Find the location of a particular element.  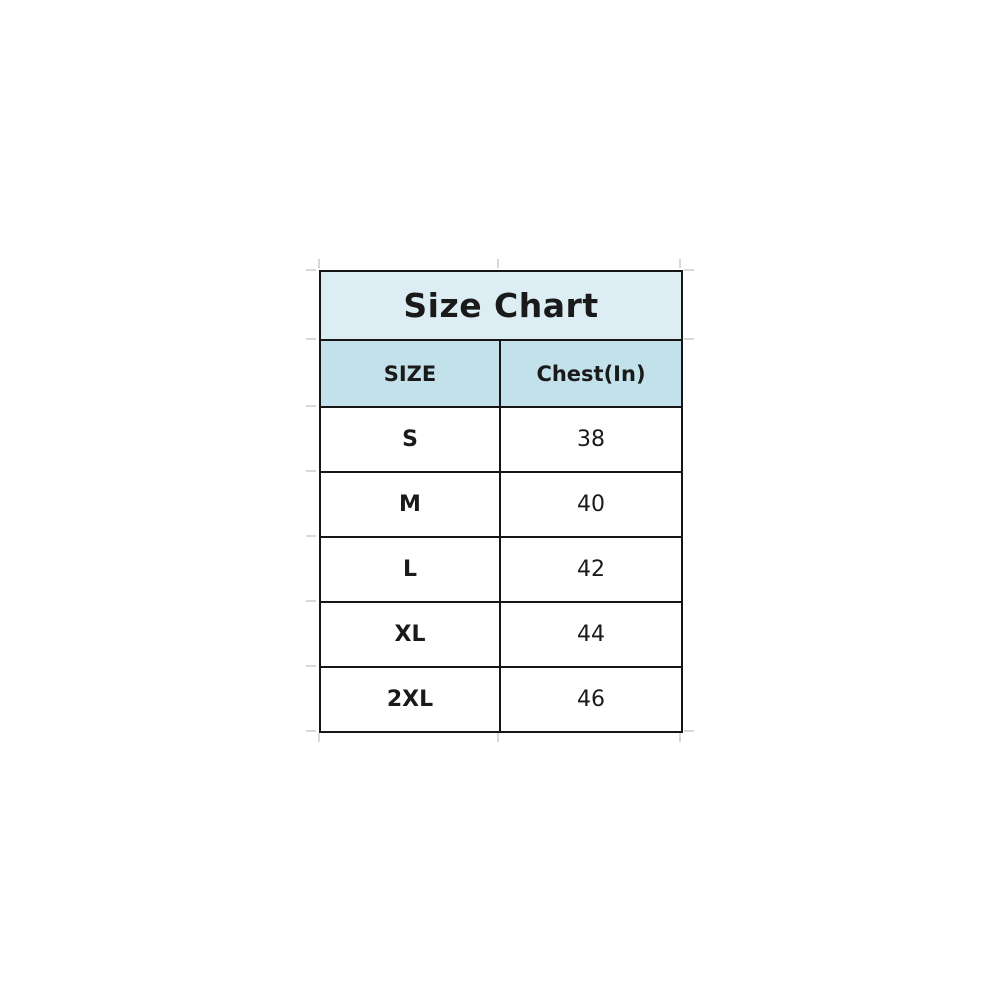

size-chart-title: Size Chart is located at coordinates (501, 305).